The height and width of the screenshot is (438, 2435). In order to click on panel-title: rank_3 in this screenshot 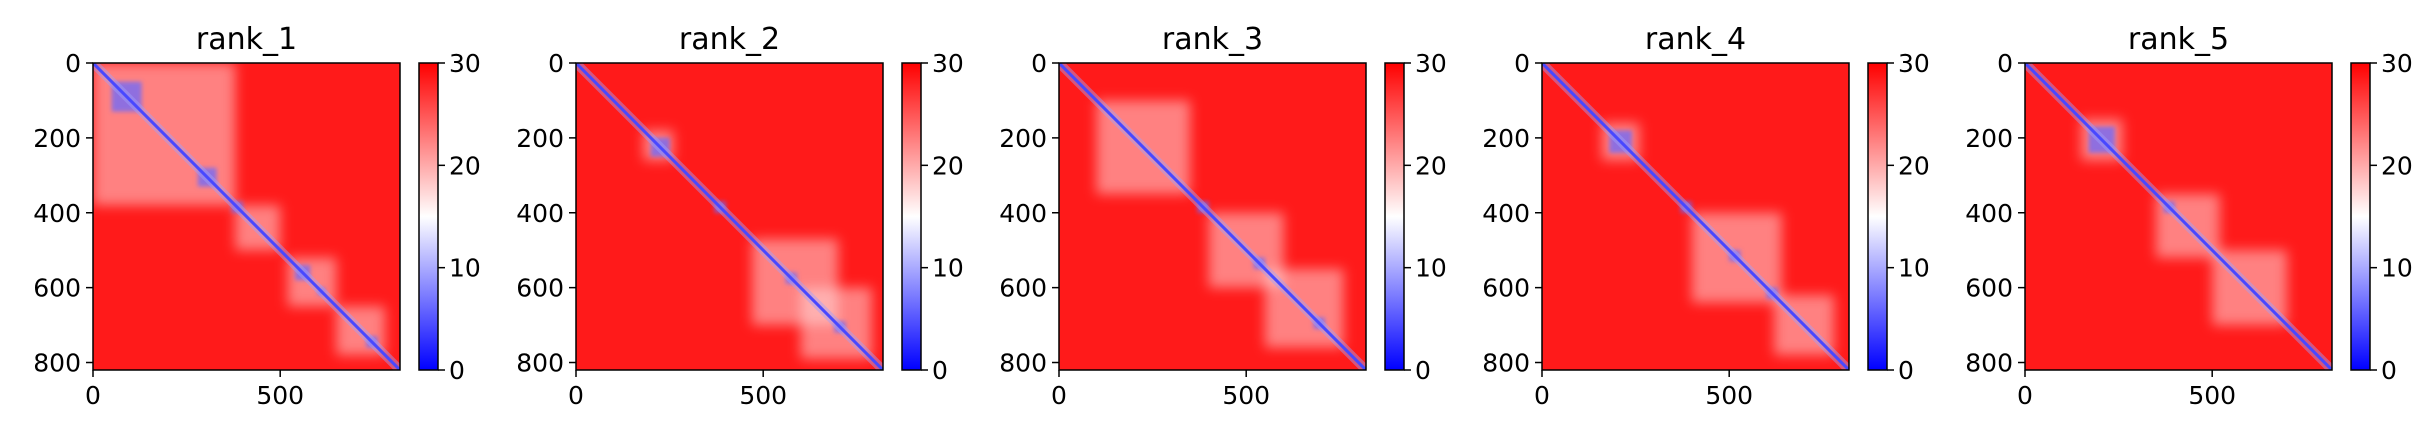, I will do `click(1212, 39)`.